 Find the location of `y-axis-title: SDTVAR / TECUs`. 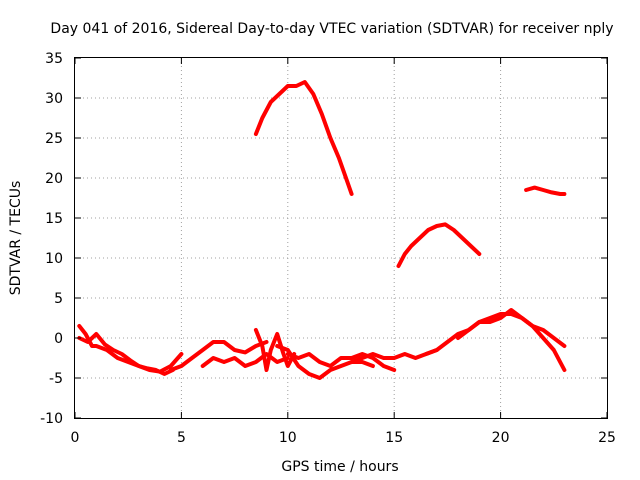

y-axis-title: SDTVAR / TECUs is located at coordinates (16, 238).